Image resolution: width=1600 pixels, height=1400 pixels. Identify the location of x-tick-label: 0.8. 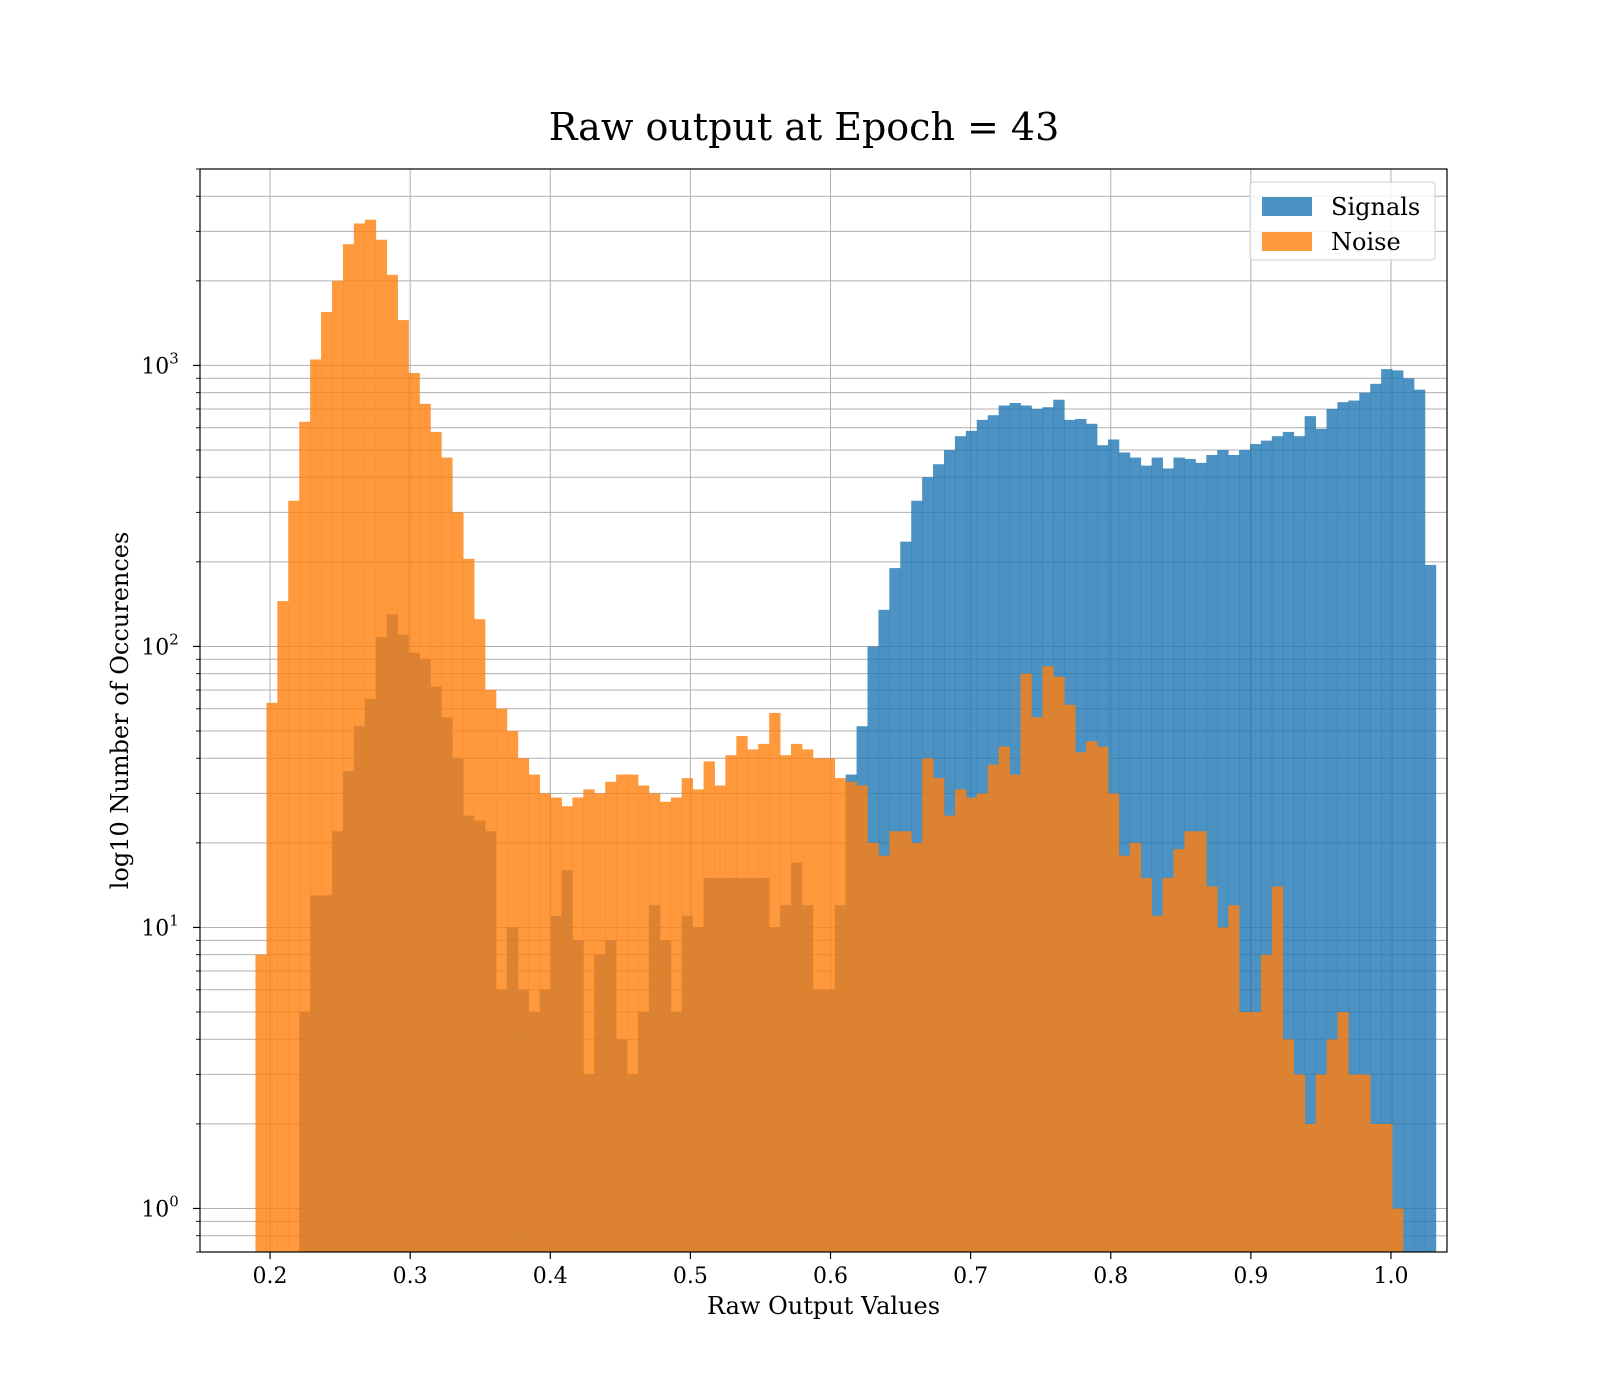
(1110, 1276).